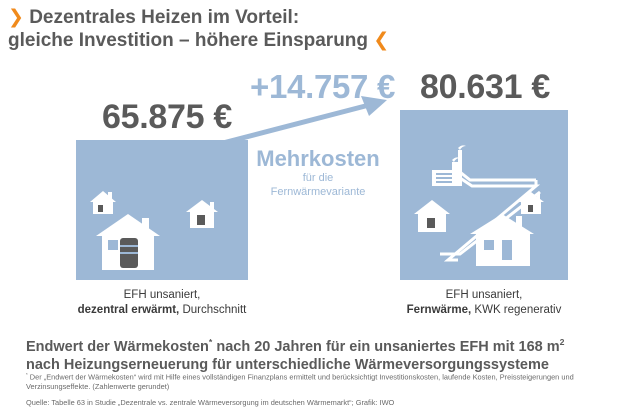 The height and width of the screenshot is (420, 630). Describe the element at coordinates (16, 17) in the screenshot. I see `chevron-right-icon: ❯` at that location.